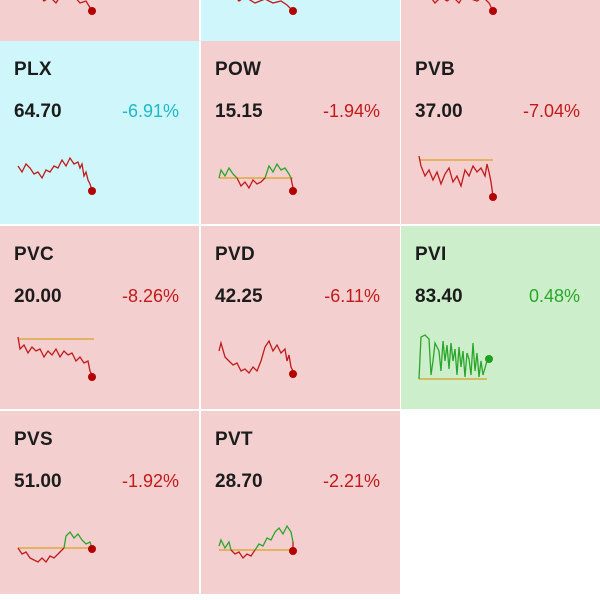 This screenshot has height=600, width=600. What do you see at coordinates (238, 69) in the screenshot?
I see `stock-symbol: POW` at bounding box center [238, 69].